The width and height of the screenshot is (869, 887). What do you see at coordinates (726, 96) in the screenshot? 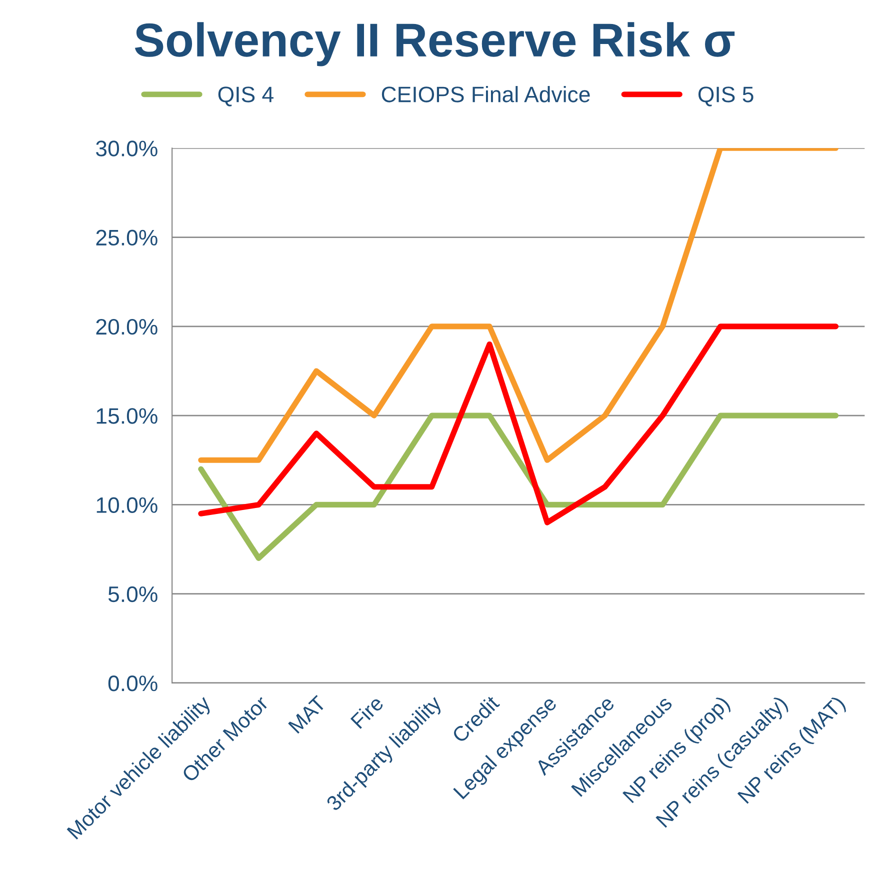
I see `legend-label: QIS 5` at bounding box center [726, 96].